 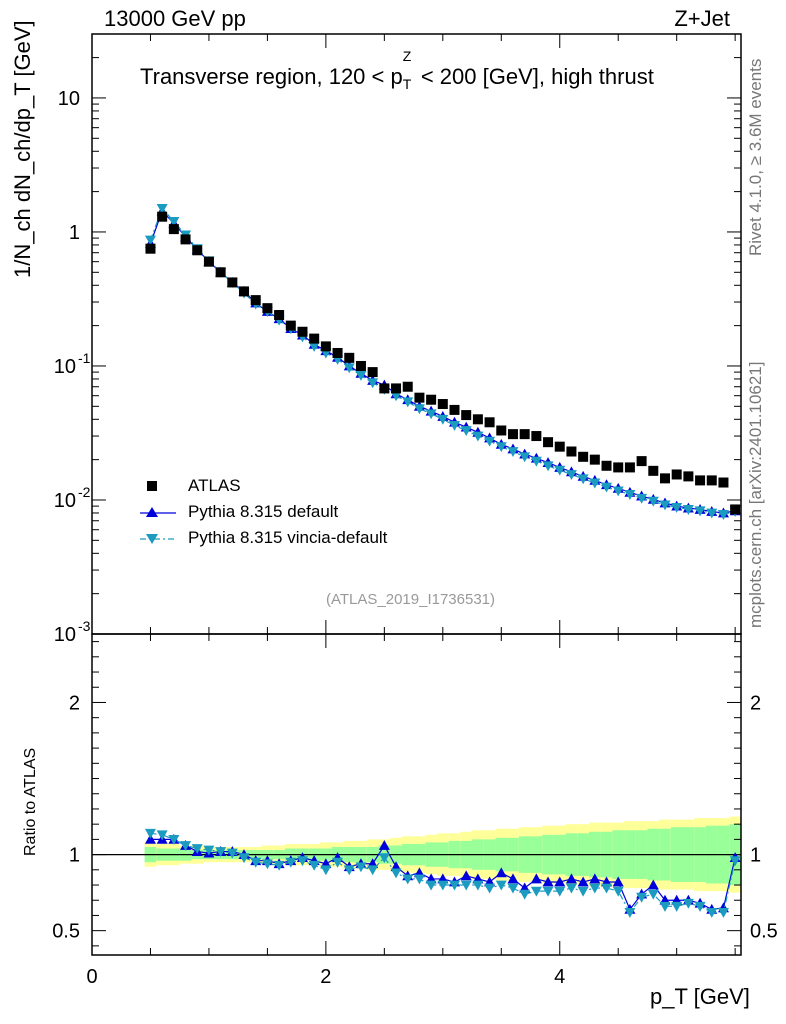 What do you see at coordinates (755, 494) in the screenshot?
I see `mcplots-label: mcplots.cern.ch [arXiv:2401.10621]` at bounding box center [755, 494].